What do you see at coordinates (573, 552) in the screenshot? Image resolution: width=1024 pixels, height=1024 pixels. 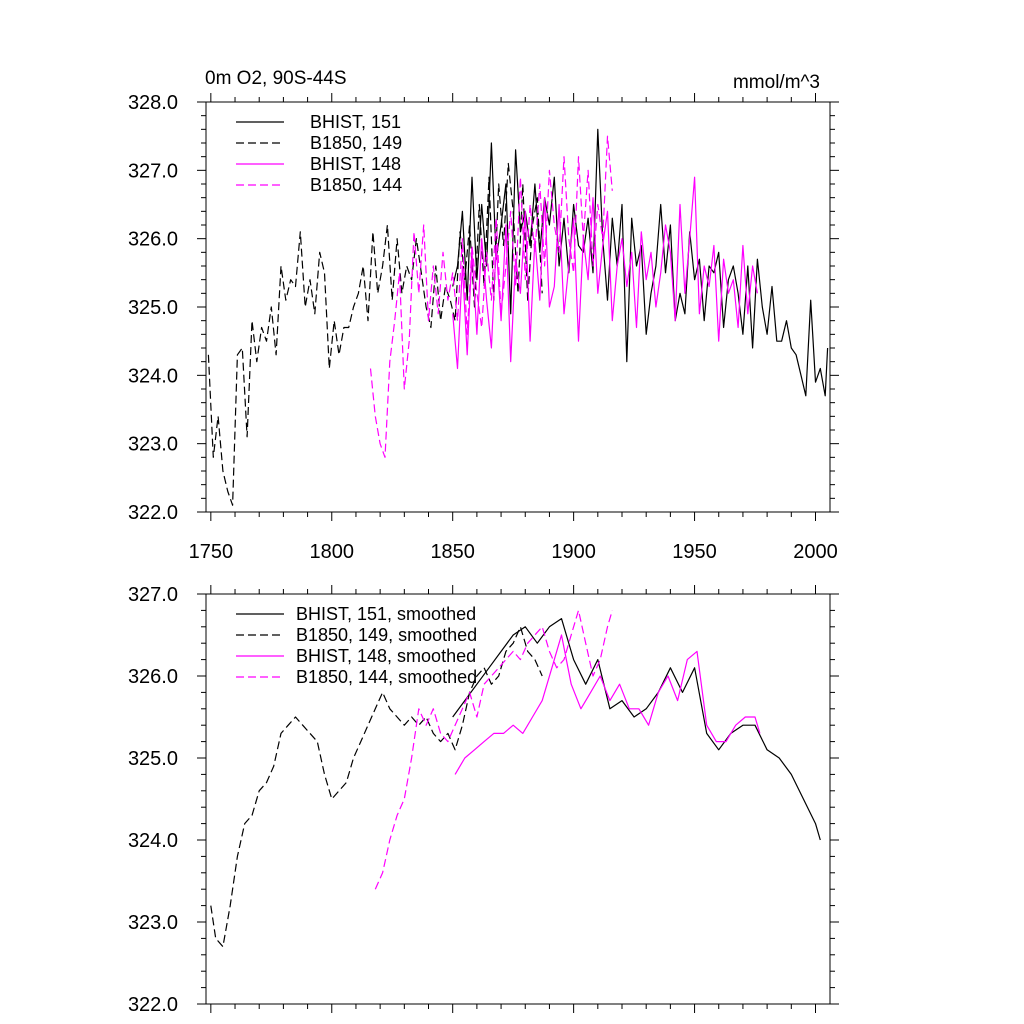 I see `x-tick-label: 1900` at bounding box center [573, 552].